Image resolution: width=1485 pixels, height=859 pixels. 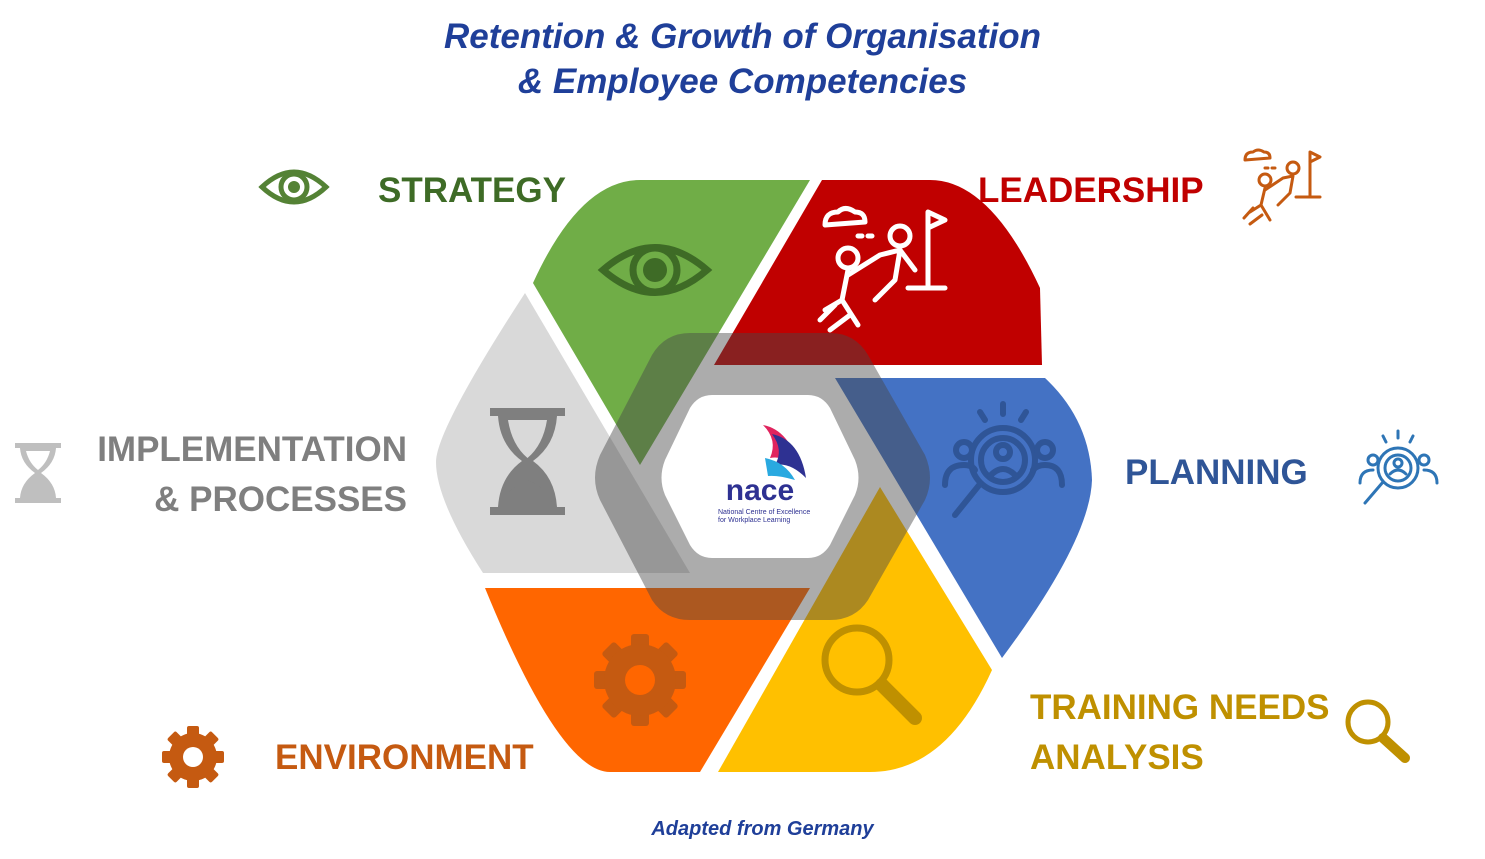 I want to click on label-training-line-2: ANALYSIS, so click(x=1117, y=757).